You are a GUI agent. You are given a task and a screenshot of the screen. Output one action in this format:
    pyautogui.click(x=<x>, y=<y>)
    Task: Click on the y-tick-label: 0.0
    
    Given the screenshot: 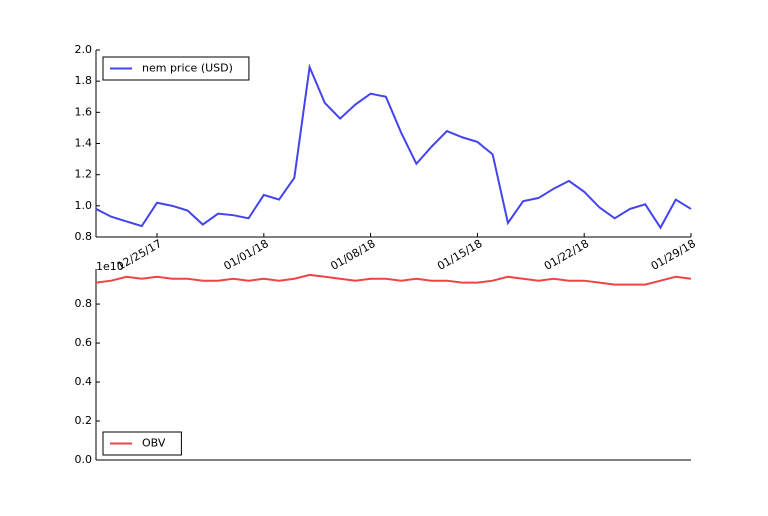 What is the action you would take?
    pyautogui.click(x=84, y=459)
    